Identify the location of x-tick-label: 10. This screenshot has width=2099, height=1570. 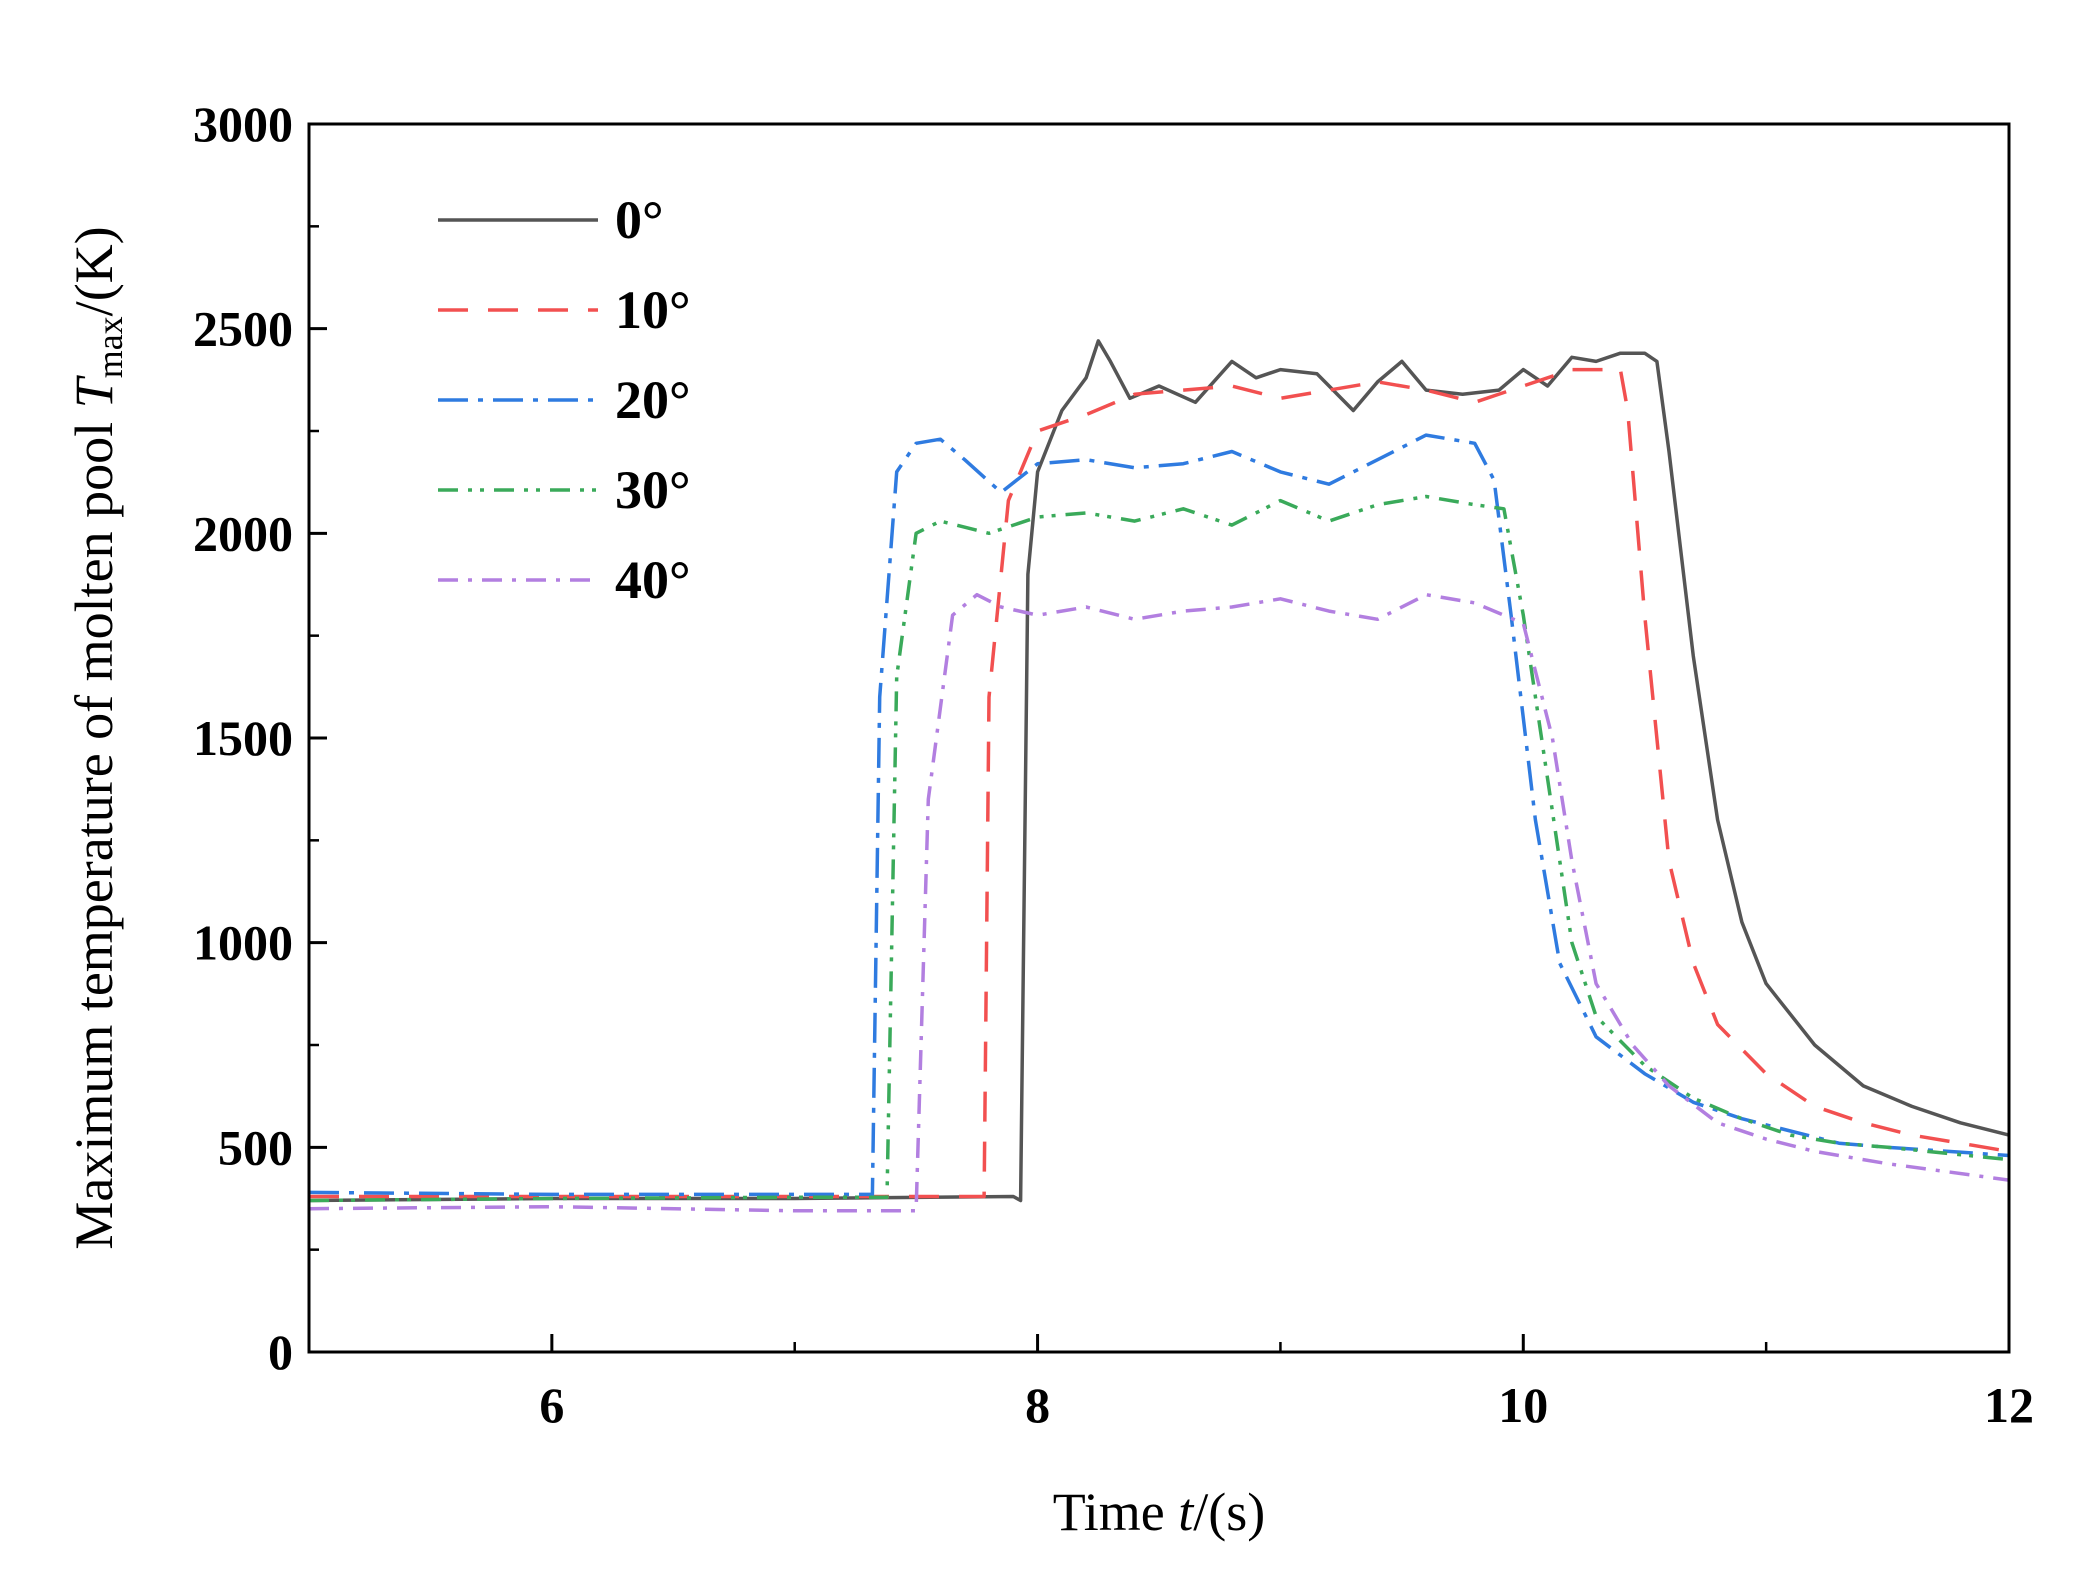
(1523, 1405).